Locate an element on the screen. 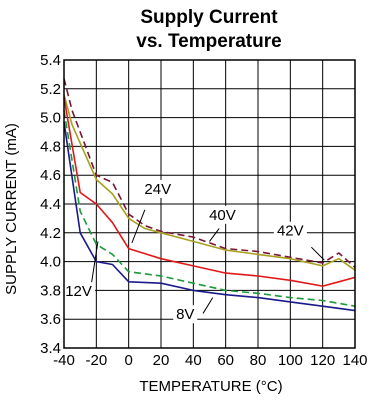 This screenshot has height=400, width=373. y-tick-label: 5.0 is located at coordinates (50, 118).